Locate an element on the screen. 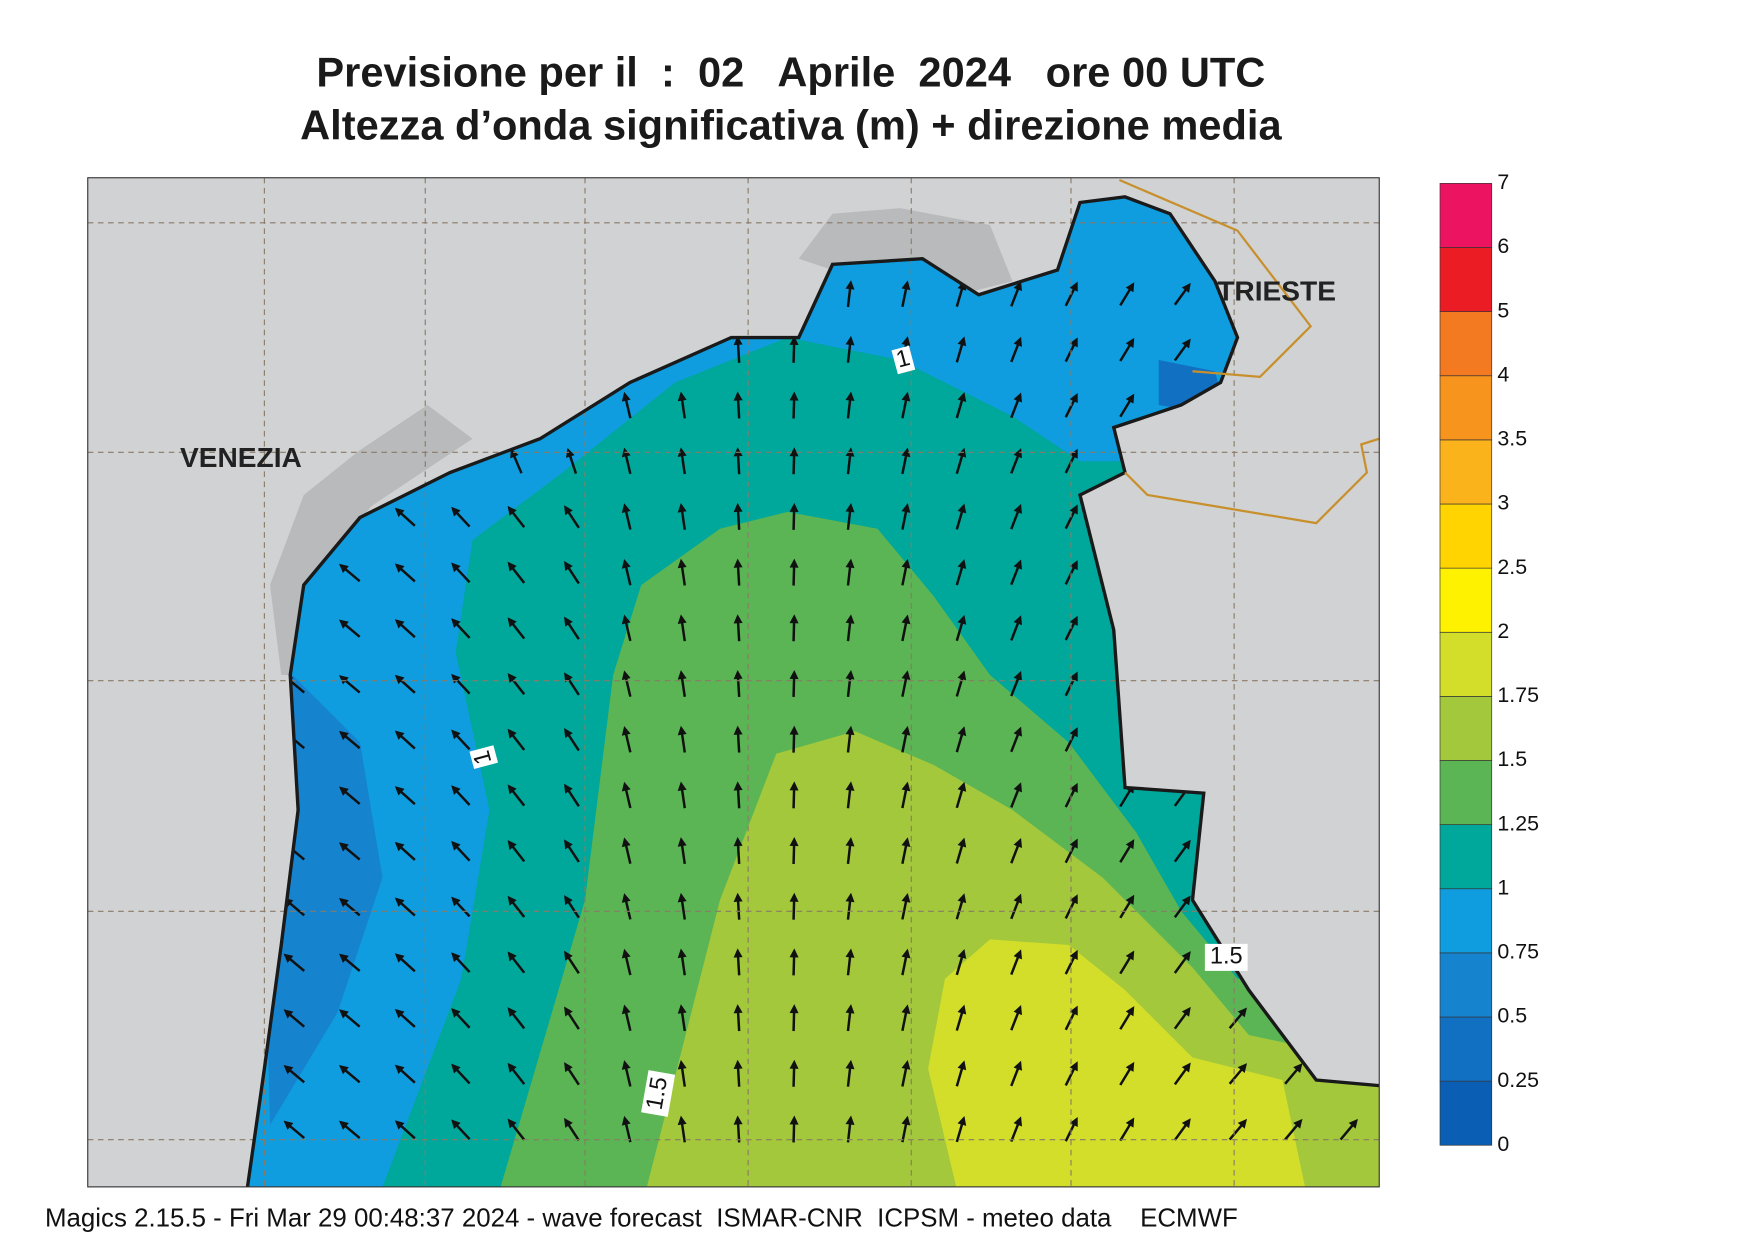 This screenshot has width=1755, height=1242. colorbar-tick-label: 0.5 is located at coordinates (1512, 1016).